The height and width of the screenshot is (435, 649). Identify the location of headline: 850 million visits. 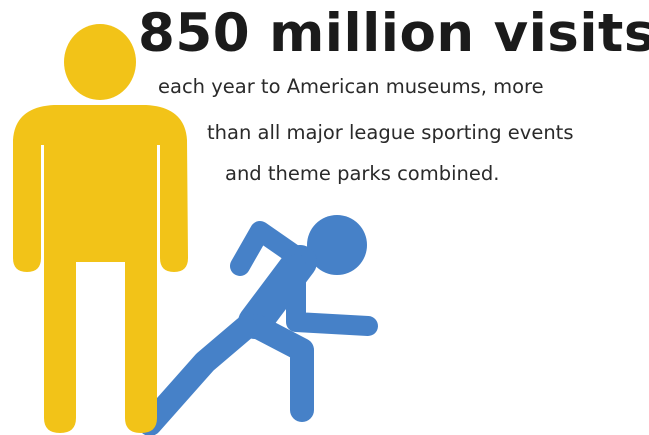
(393, 33).